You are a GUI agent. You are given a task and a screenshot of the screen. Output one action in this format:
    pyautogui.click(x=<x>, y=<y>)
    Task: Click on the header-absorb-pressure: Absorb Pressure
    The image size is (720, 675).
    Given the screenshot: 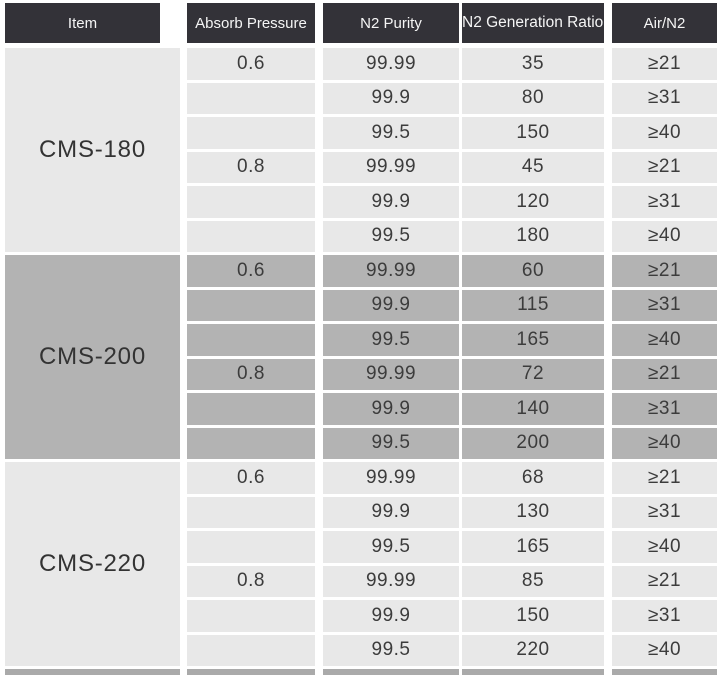 What is the action you would take?
    pyautogui.click(x=251, y=23)
    